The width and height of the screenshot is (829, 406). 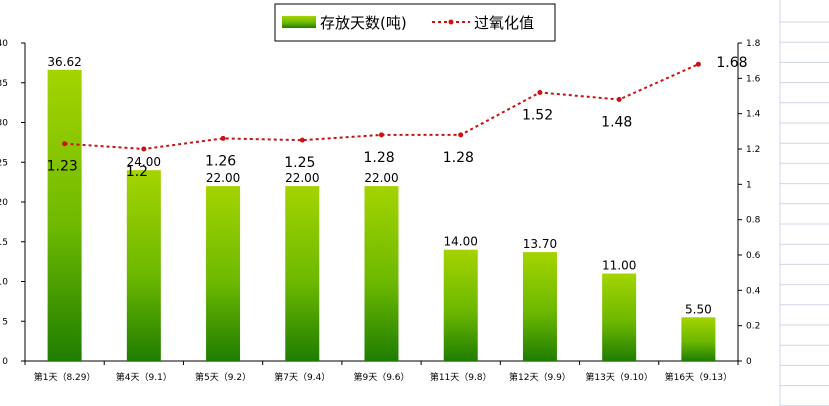 I want to click on x-tick-label: 第4天（9.1）, so click(x=144, y=377).